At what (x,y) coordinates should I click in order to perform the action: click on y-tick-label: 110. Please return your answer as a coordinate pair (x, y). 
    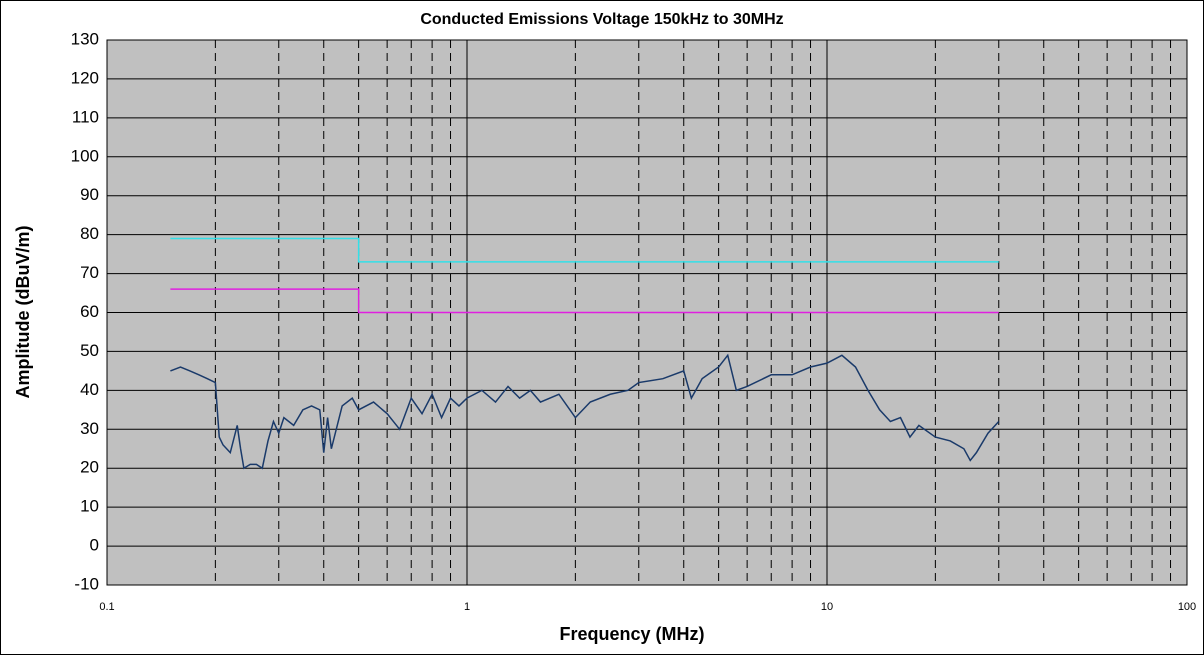
    Looking at the image, I should click on (85, 116).